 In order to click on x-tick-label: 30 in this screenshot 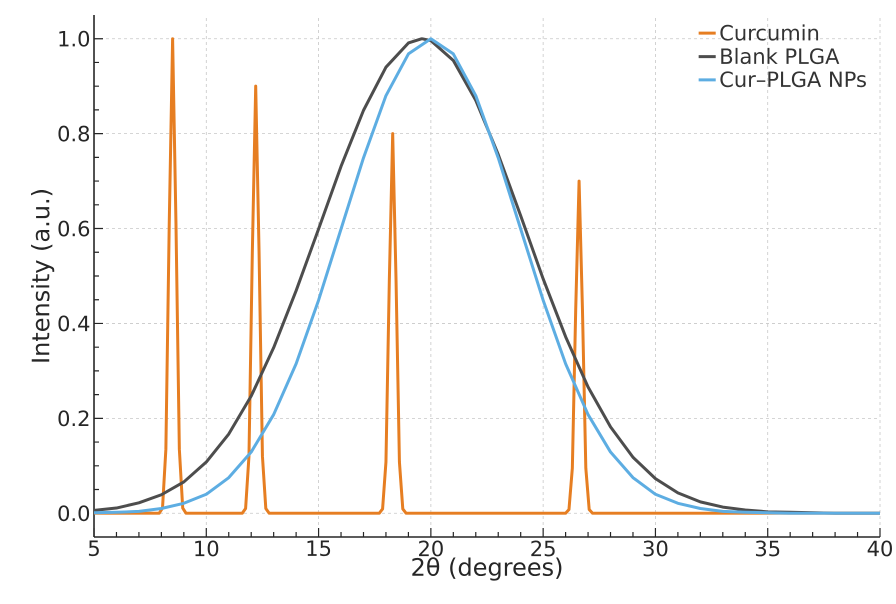, I will do `click(656, 548)`.